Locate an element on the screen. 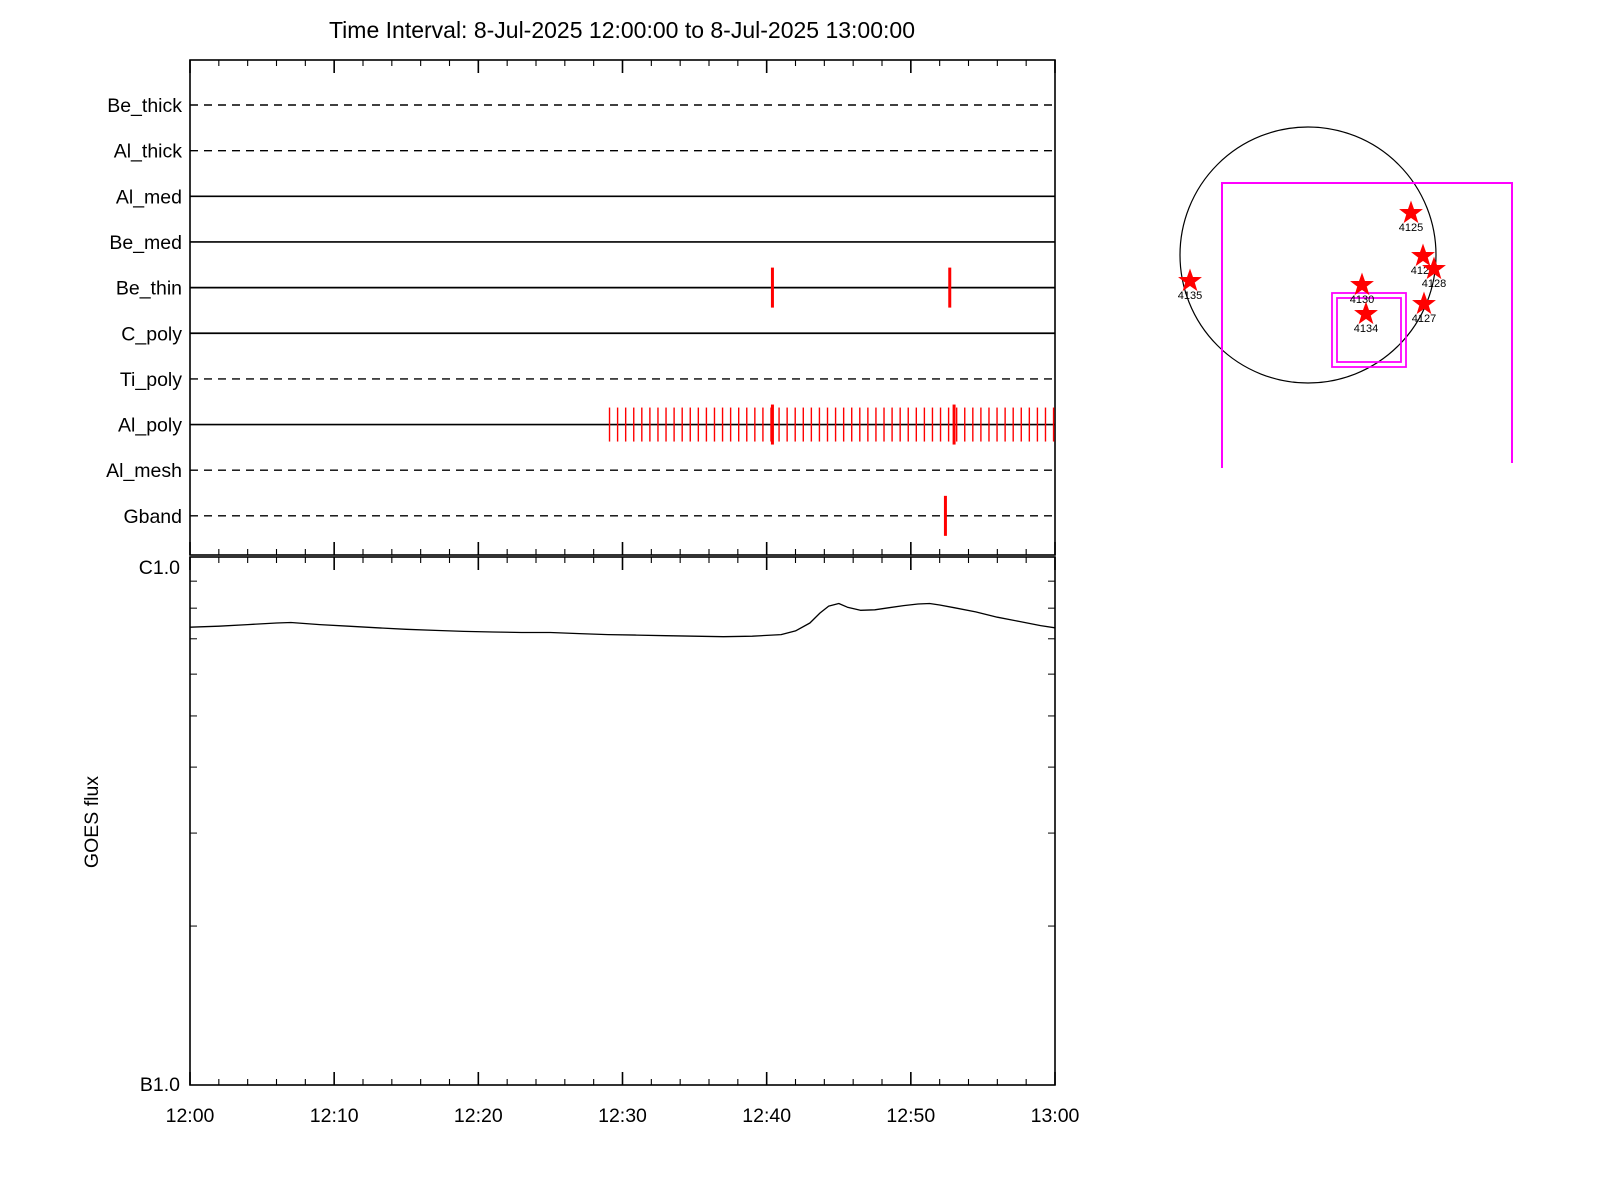 This screenshot has width=1600, height=1200. active-region-label: 4134 is located at coordinates (1366, 329).